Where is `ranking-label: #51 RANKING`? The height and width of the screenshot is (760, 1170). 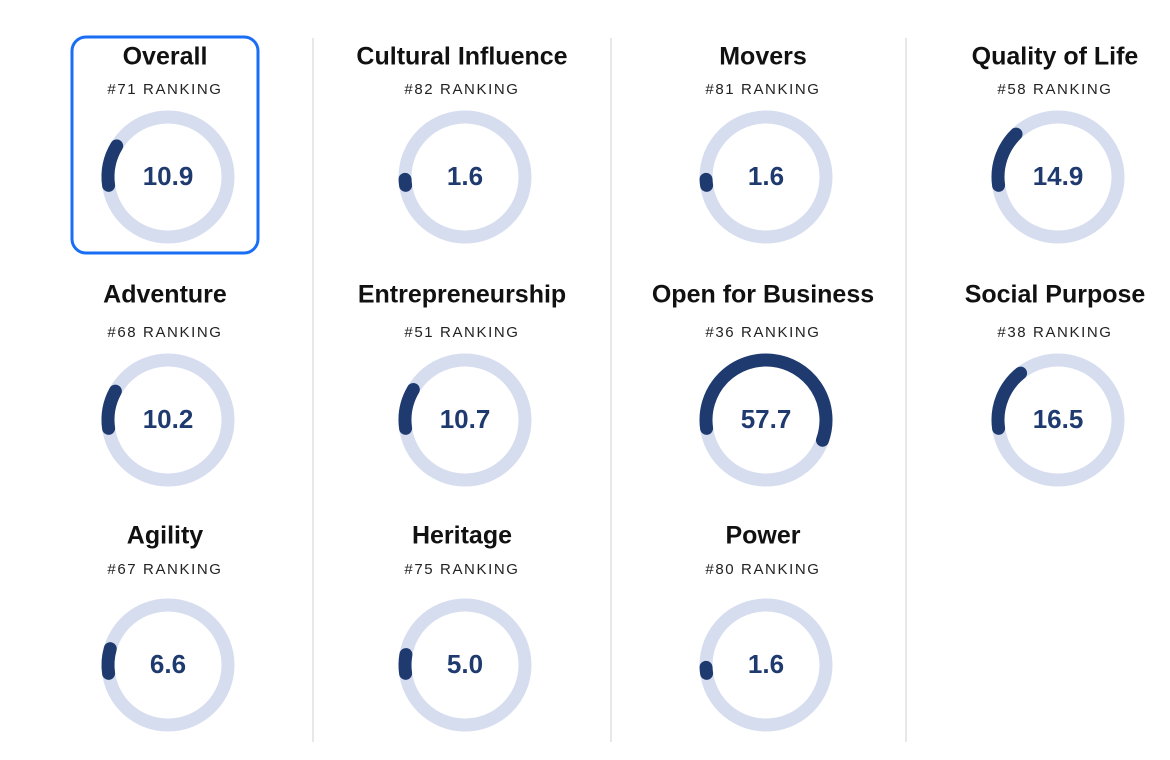 ranking-label: #51 RANKING is located at coordinates (461, 332).